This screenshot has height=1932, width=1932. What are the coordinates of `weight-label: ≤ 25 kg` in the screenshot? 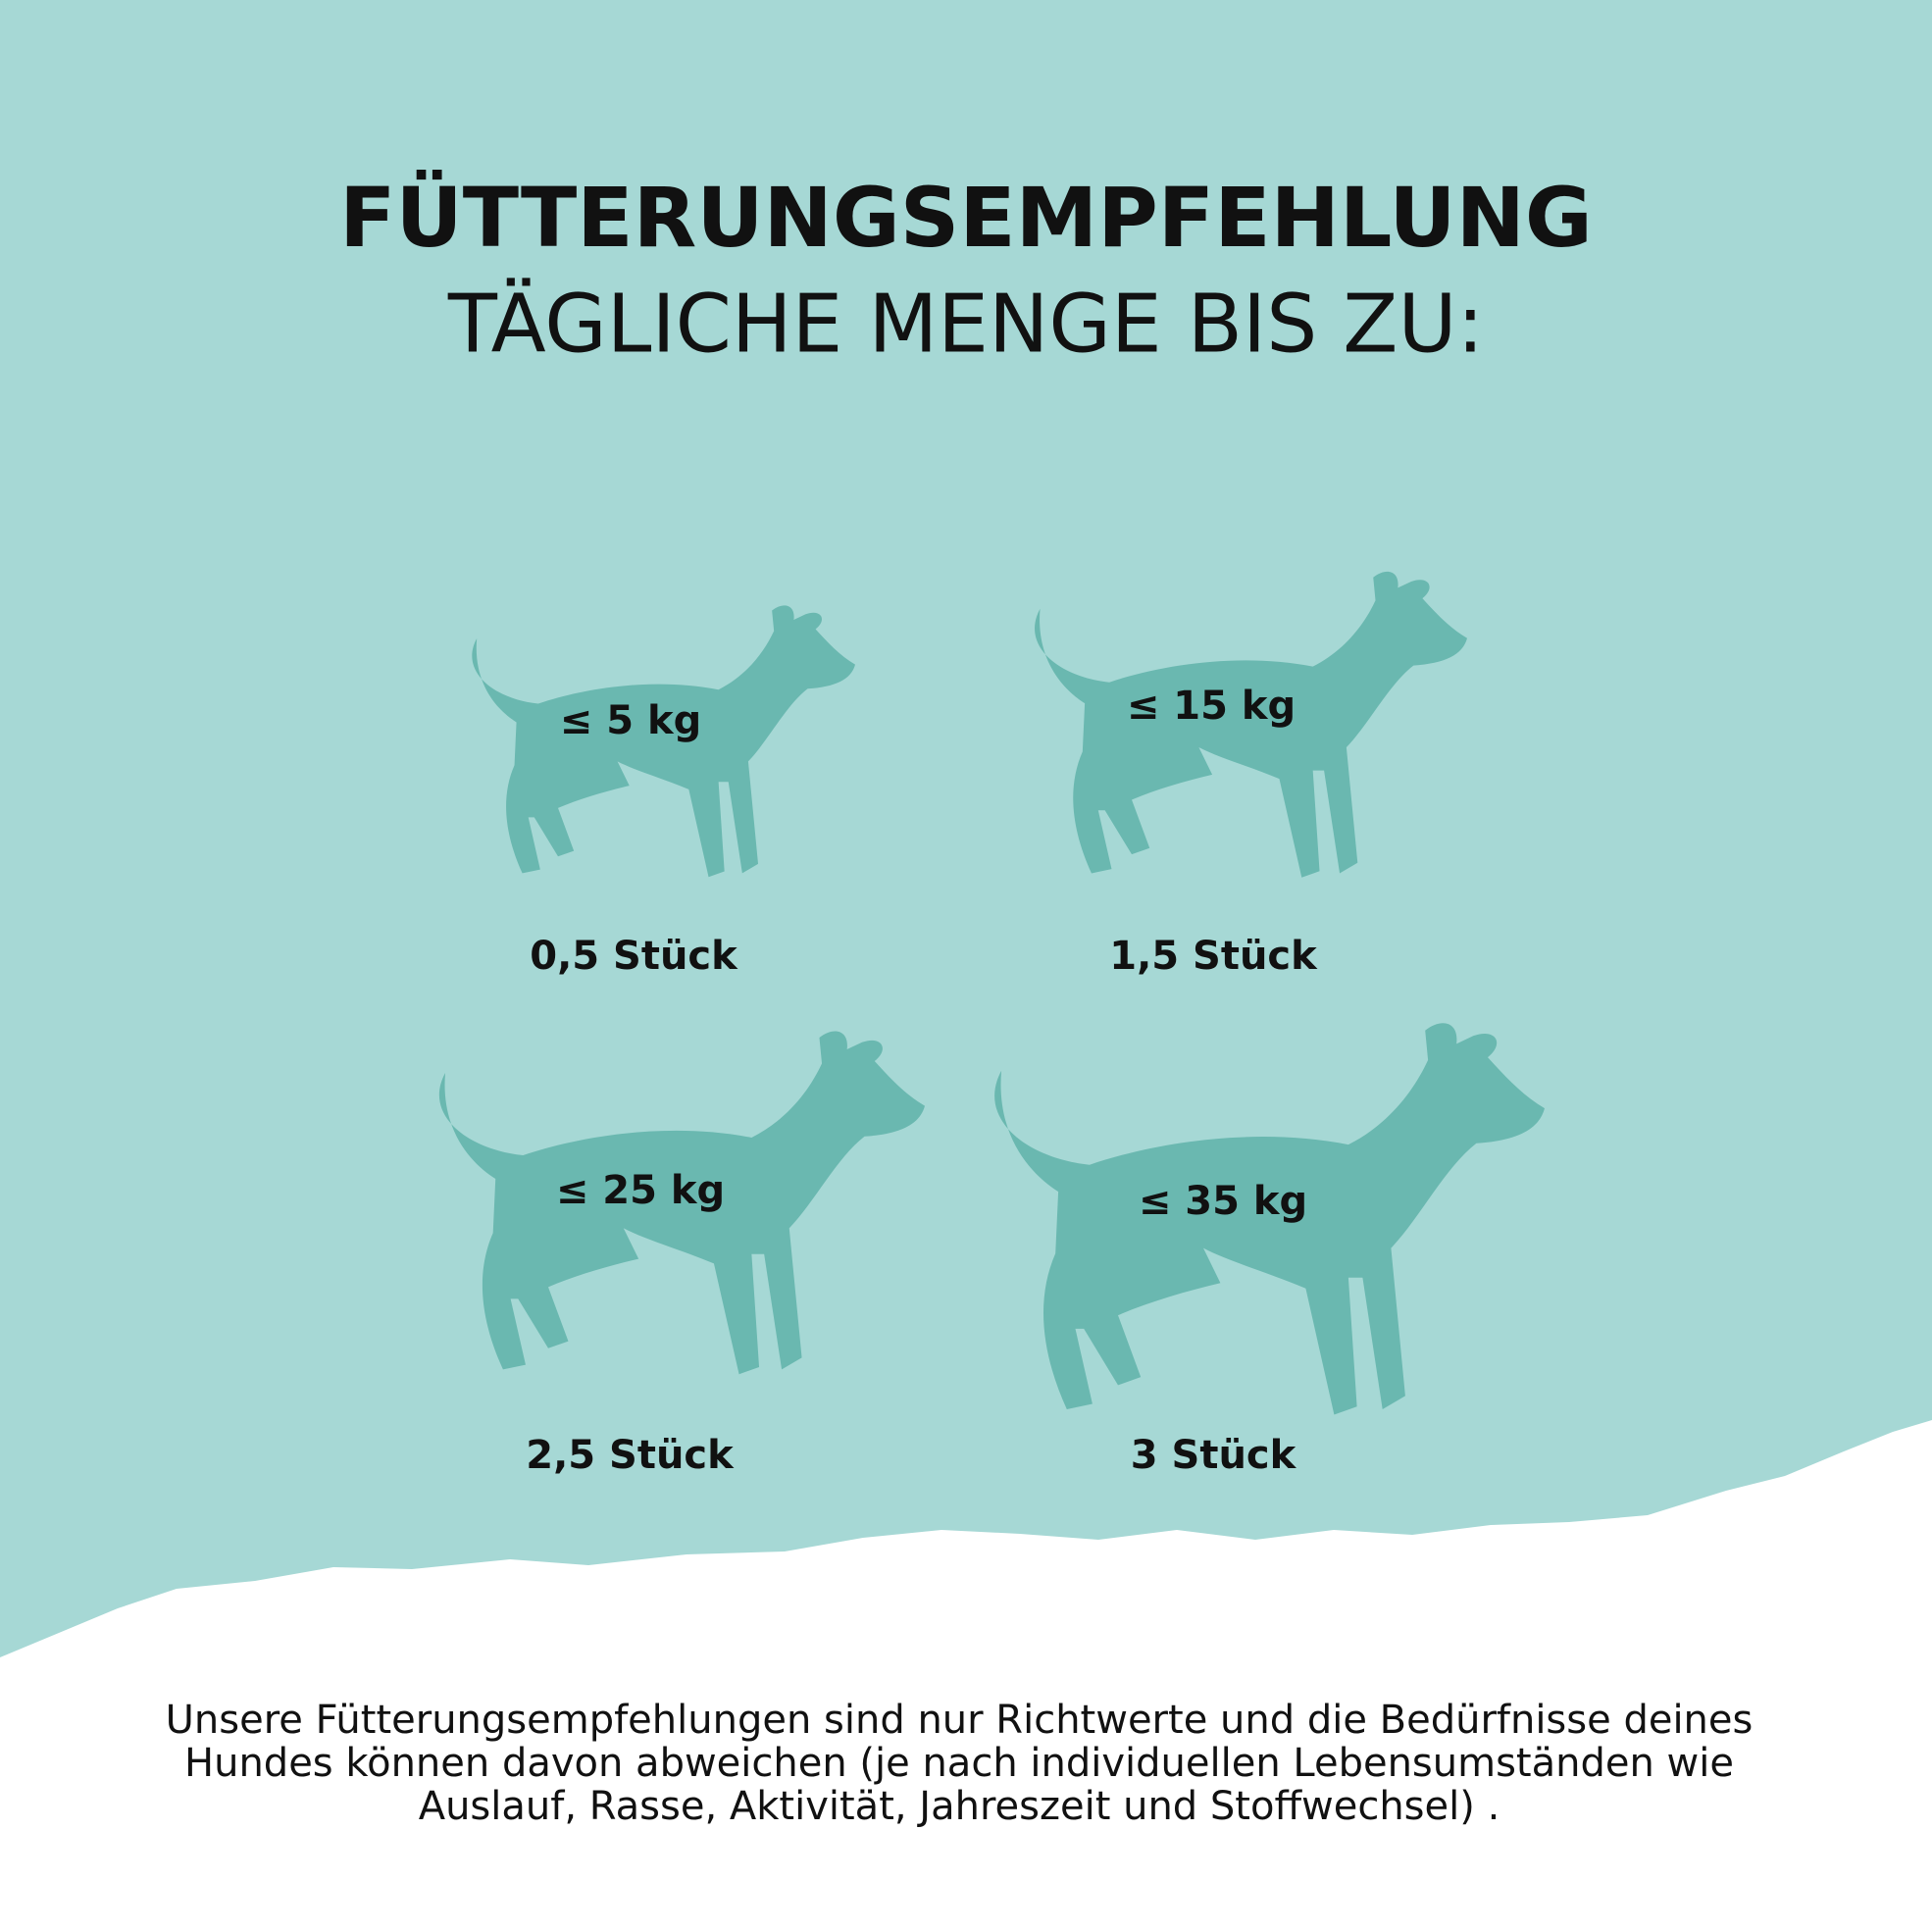 It's located at (640, 1191).